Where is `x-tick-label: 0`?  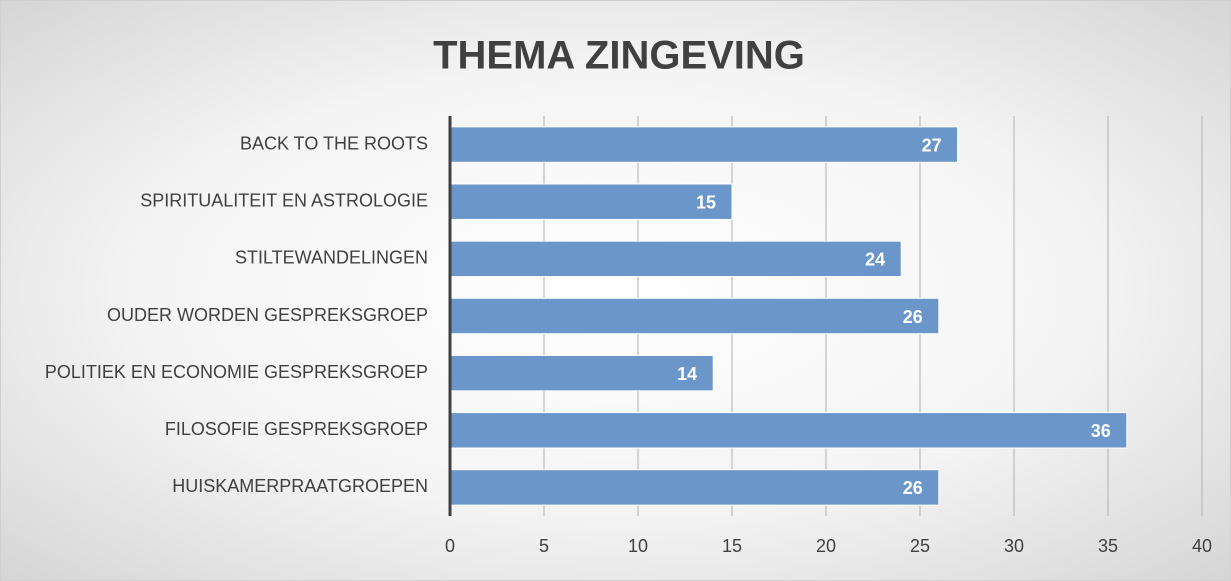
x-tick-label: 0 is located at coordinates (450, 546).